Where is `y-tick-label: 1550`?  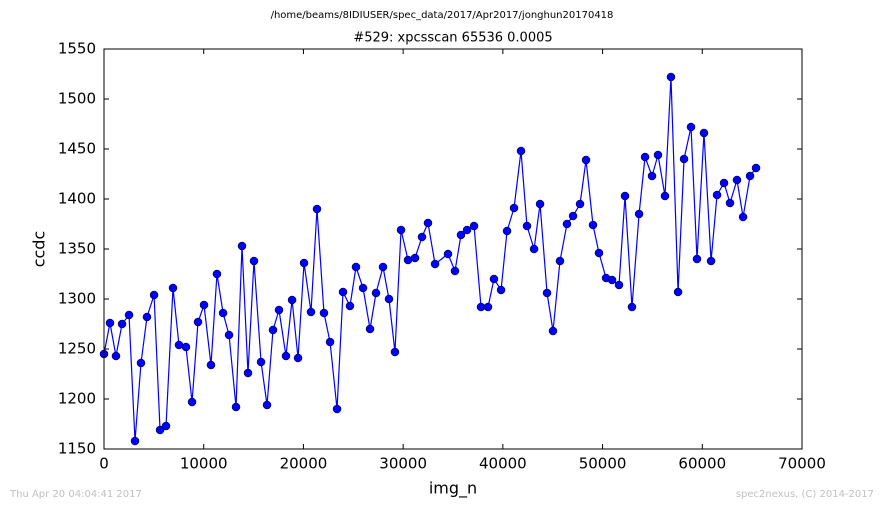
y-tick-label: 1550 is located at coordinates (77, 49).